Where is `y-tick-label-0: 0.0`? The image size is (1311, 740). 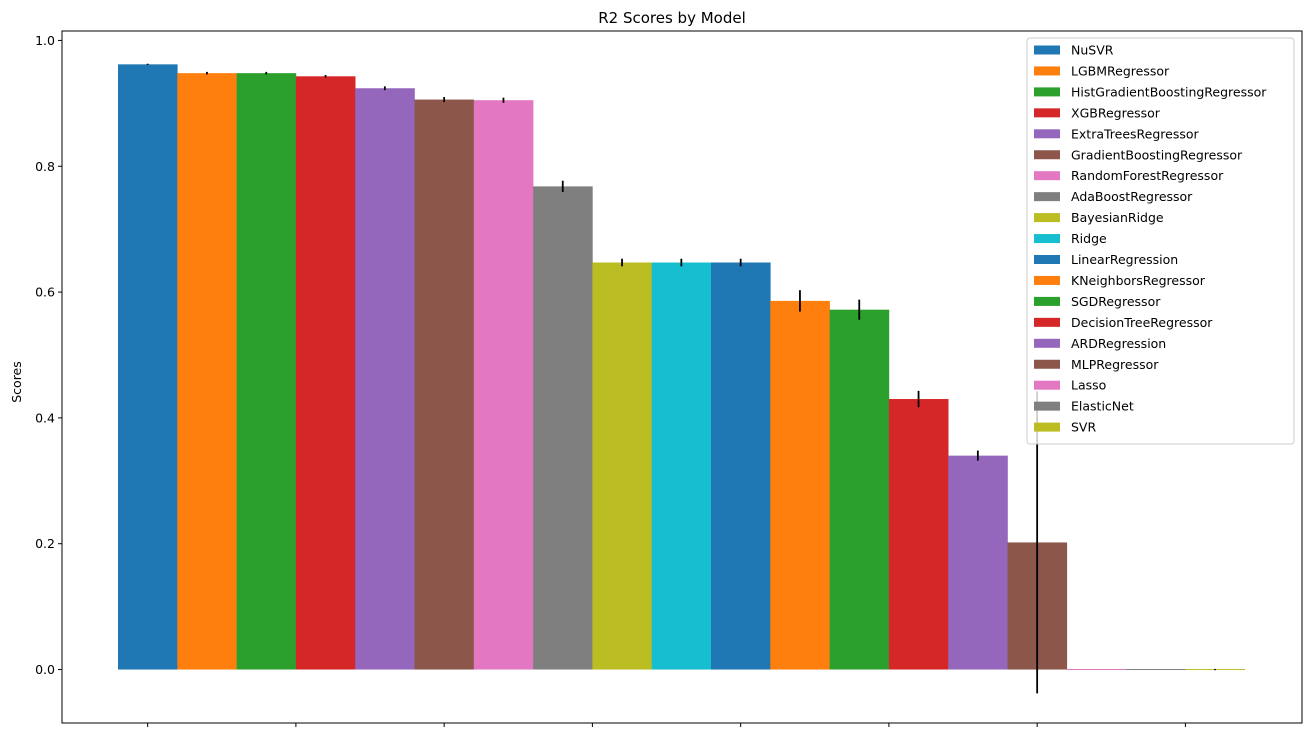
y-tick-label-0: 0.0 is located at coordinates (45, 669).